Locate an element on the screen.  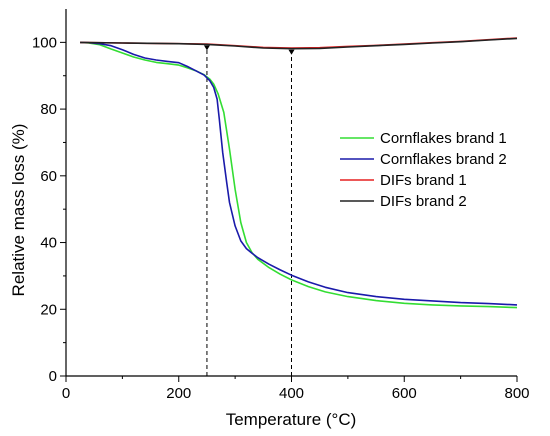
y-tick-label: 80 is located at coordinates (48, 109).